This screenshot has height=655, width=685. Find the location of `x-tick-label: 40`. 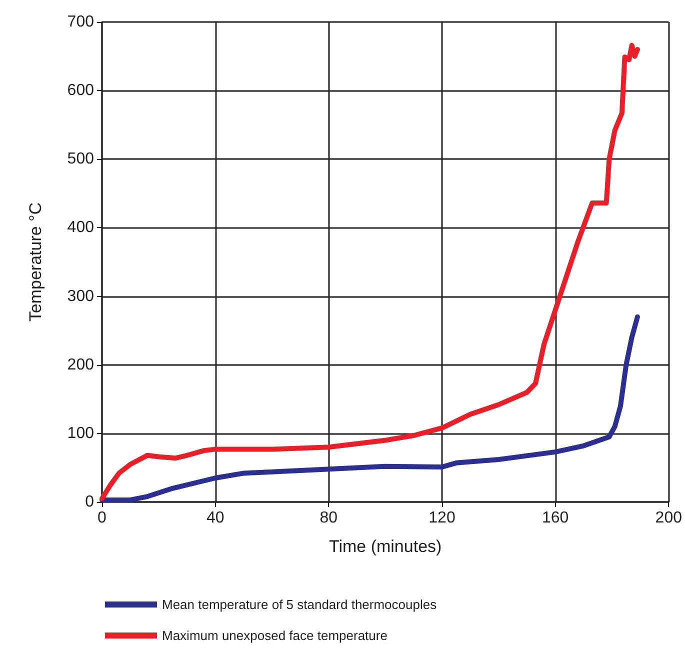

x-tick-label: 40 is located at coordinates (215, 518).